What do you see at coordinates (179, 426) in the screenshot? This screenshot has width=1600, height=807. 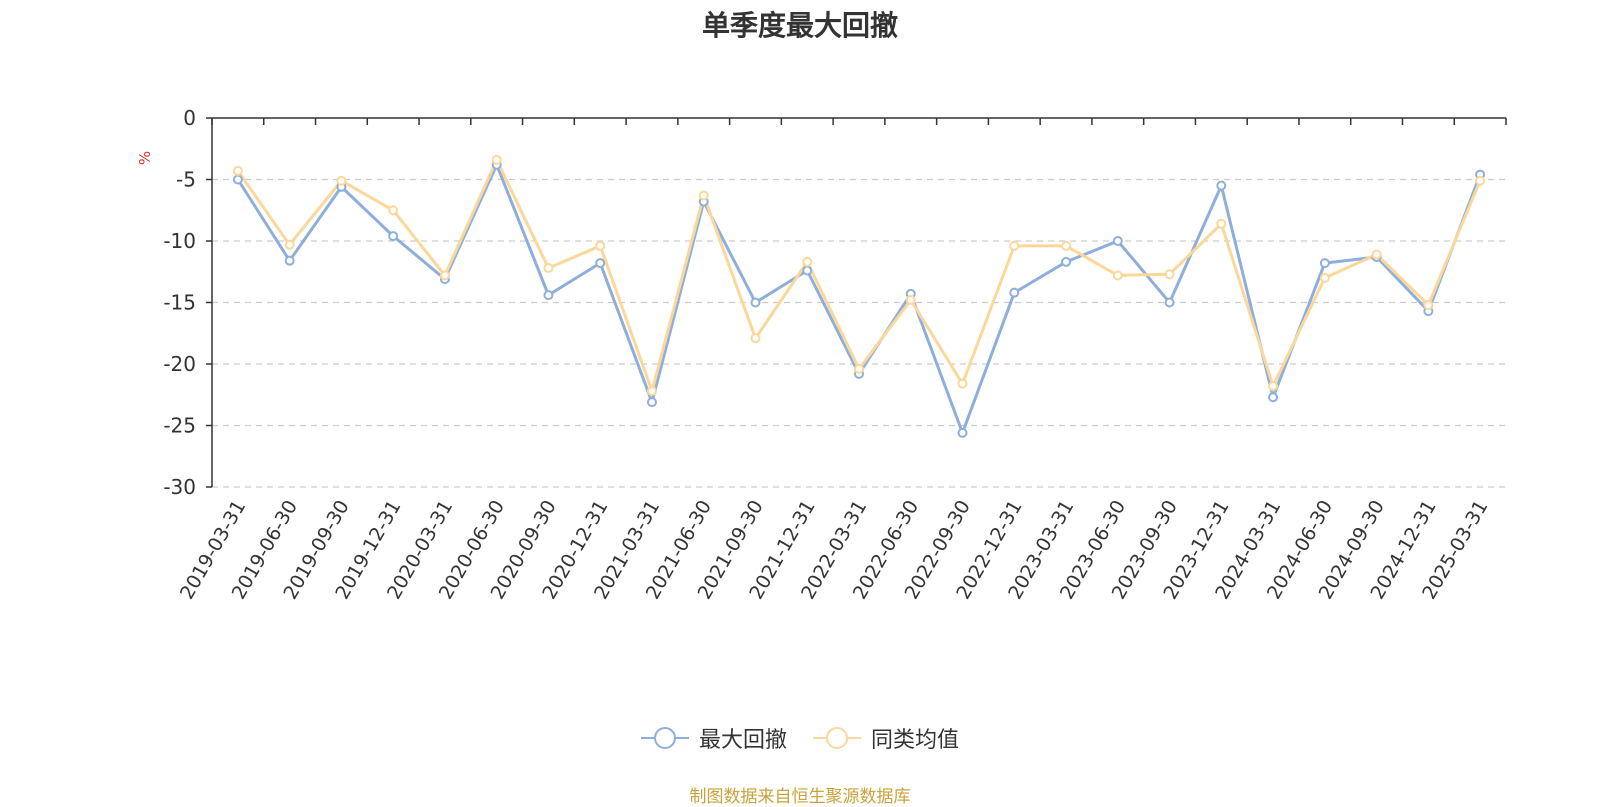 I see `y-tick-label: -25` at bounding box center [179, 426].